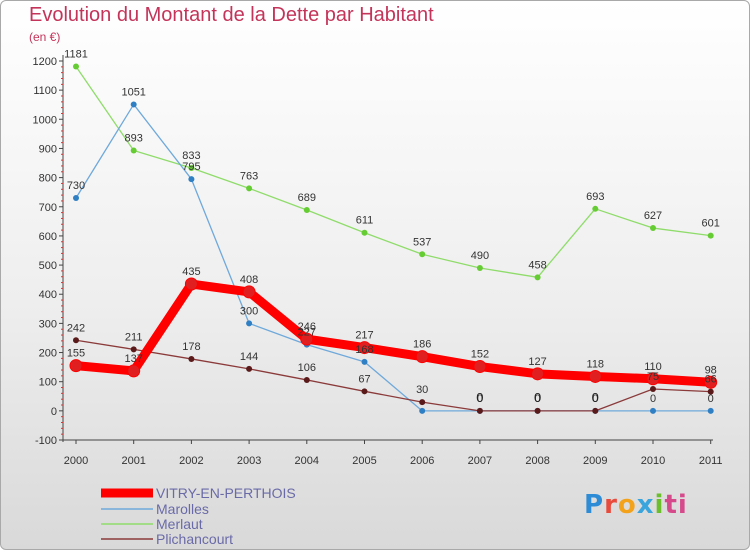  I want to click on data-label-plichancourt: 0, so click(595, 397).